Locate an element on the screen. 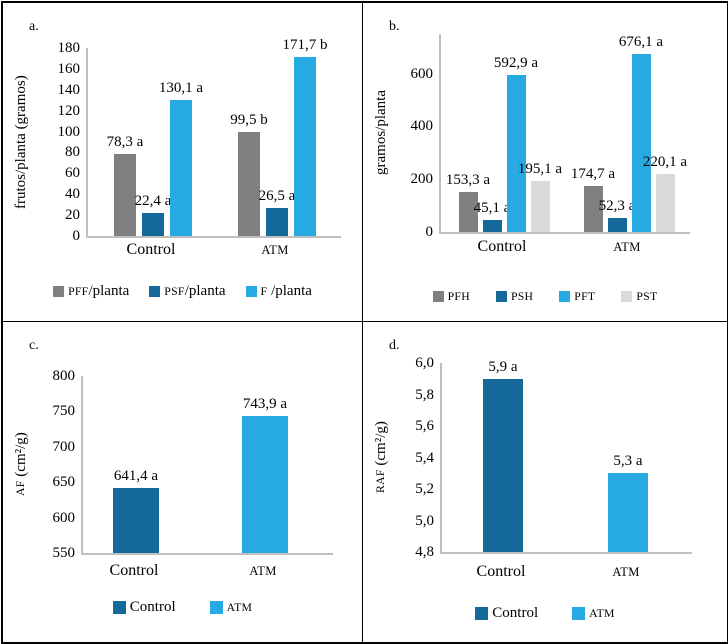 This screenshot has width=728, height=644. legend-item-atm-d: ATM is located at coordinates (593, 613).